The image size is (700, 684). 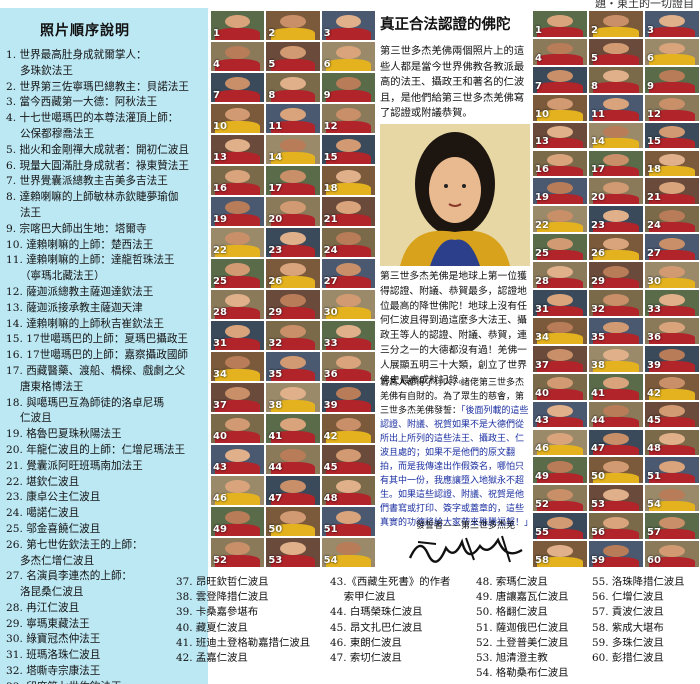 What do you see at coordinates (220, 126) in the screenshot?
I see `photo-number: 10` at bounding box center [220, 126].